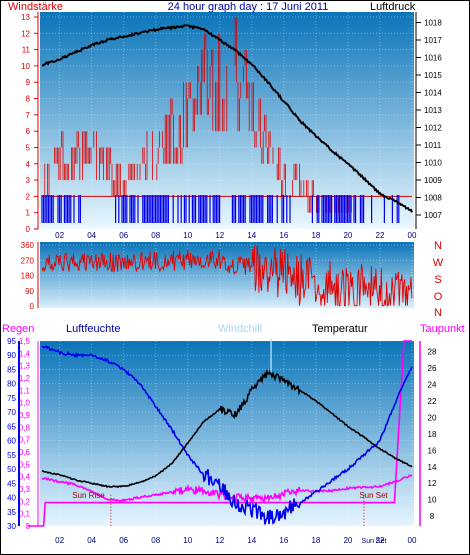 The width and height of the screenshot is (470, 555). What do you see at coordinates (432, 401) in the screenshot?
I see `temperature-tick-label: 22` at bounding box center [432, 401].